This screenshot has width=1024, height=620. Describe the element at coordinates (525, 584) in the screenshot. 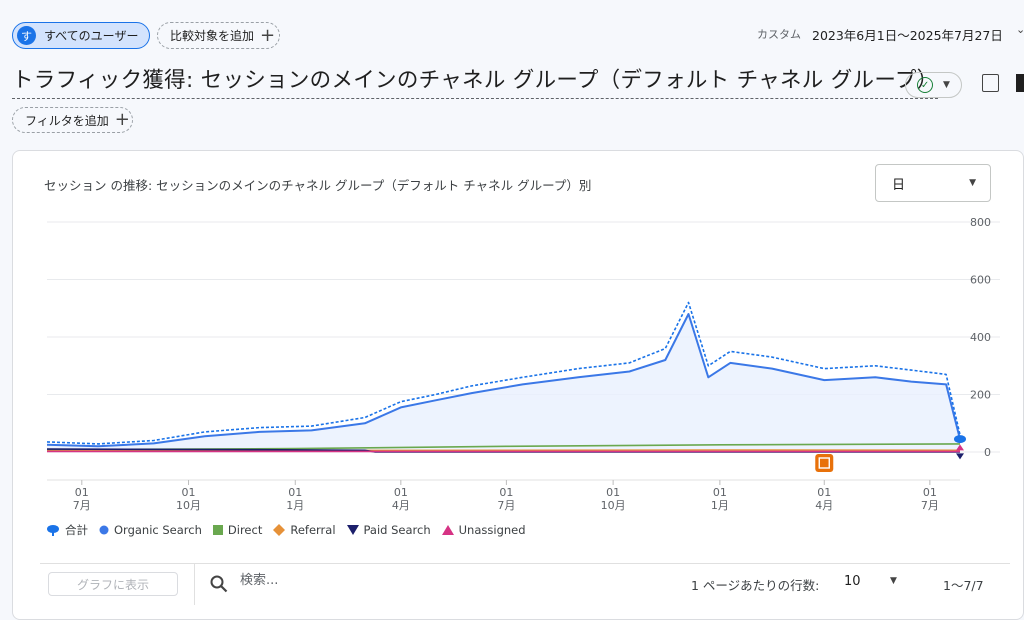

I see `table-toolbar` at that location.